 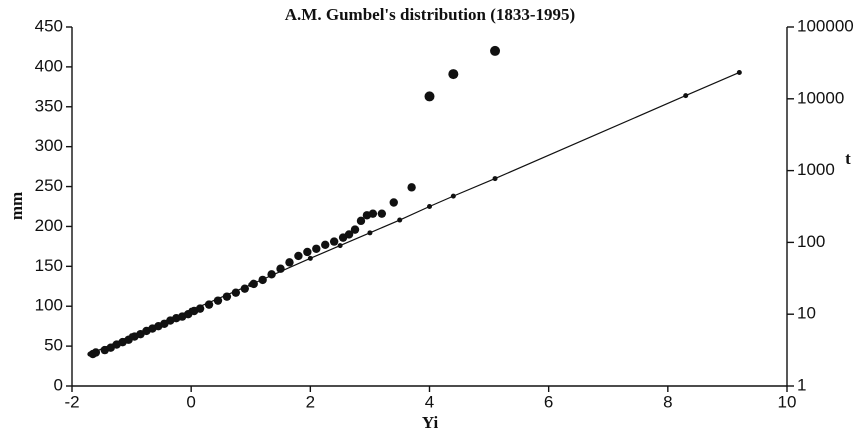 What do you see at coordinates (820, 97) in the screenshot?
I see `y2-tick-label: 10000` at bounding box center [820, 97].